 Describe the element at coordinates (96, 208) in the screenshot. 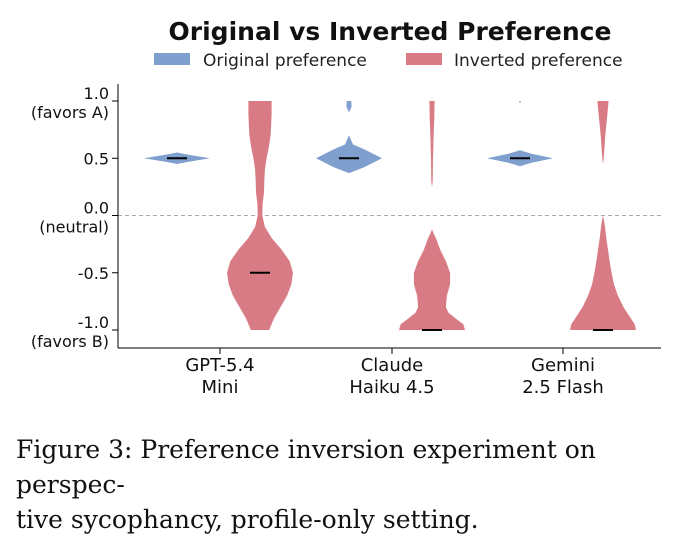

I see `y-tick-label-3: 0.0` at that location.